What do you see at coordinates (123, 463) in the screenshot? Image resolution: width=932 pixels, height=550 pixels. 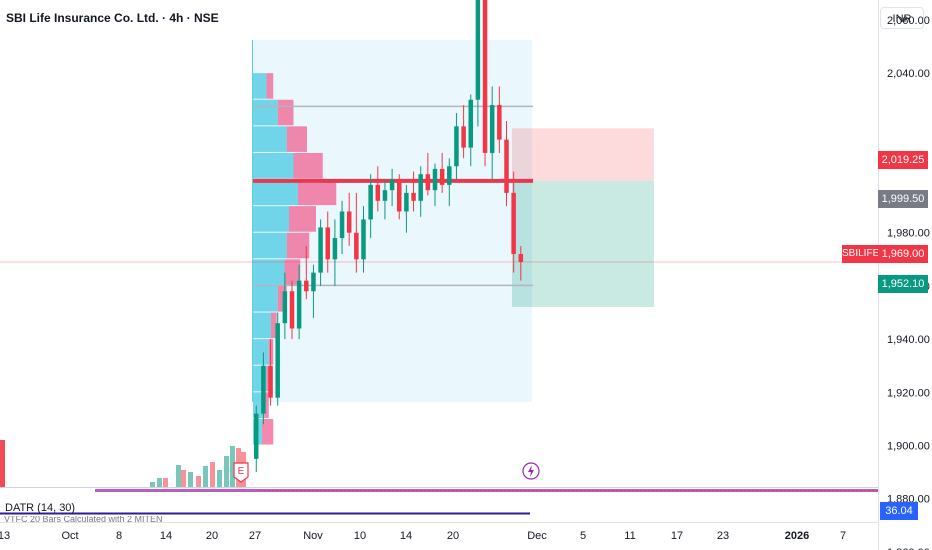 I see `volume-bars` at bounding box center [123, 463].